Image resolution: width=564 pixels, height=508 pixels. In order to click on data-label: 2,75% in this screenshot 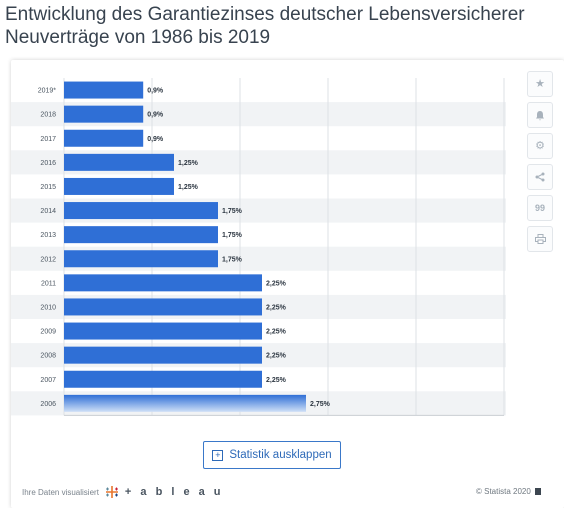, I will do `click(320, 404)`.